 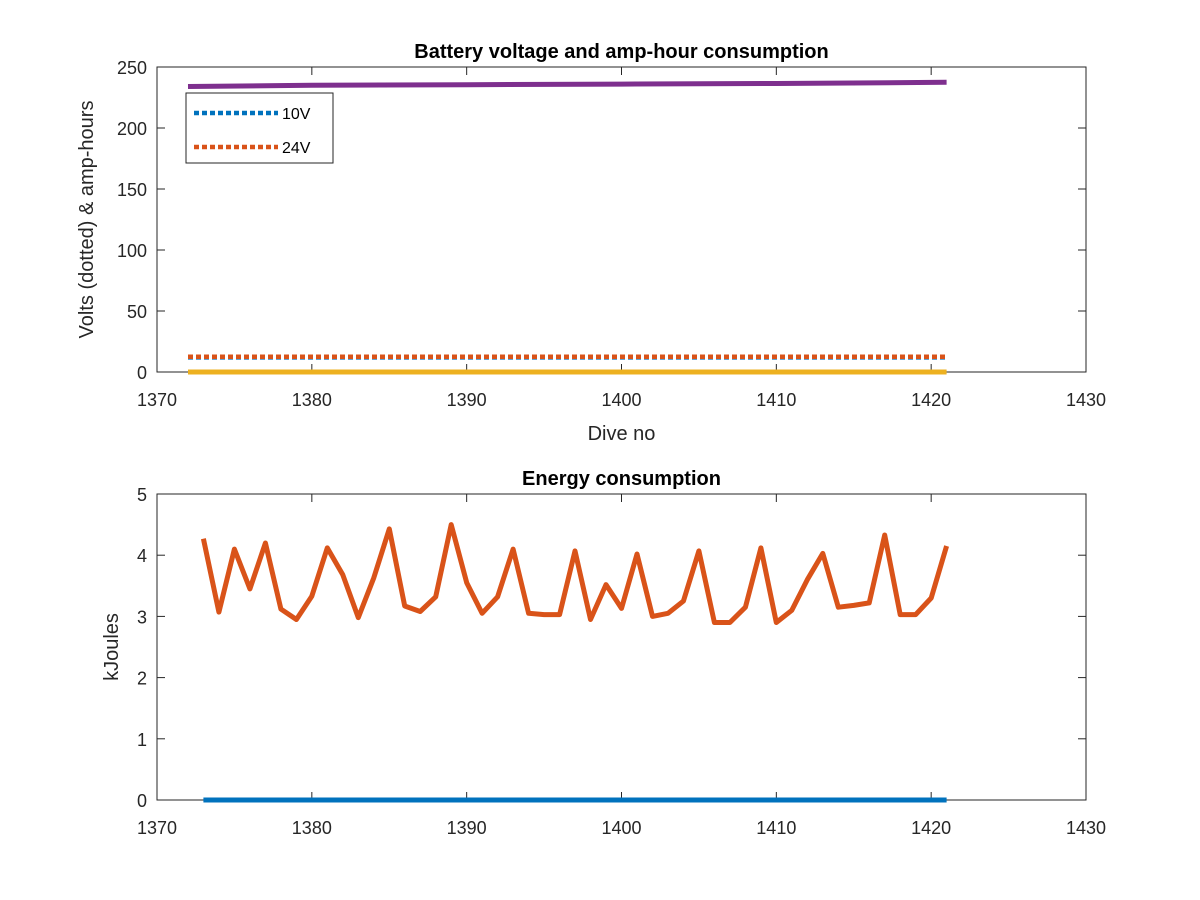 I want to click on legend, so click(x=259, y=128).